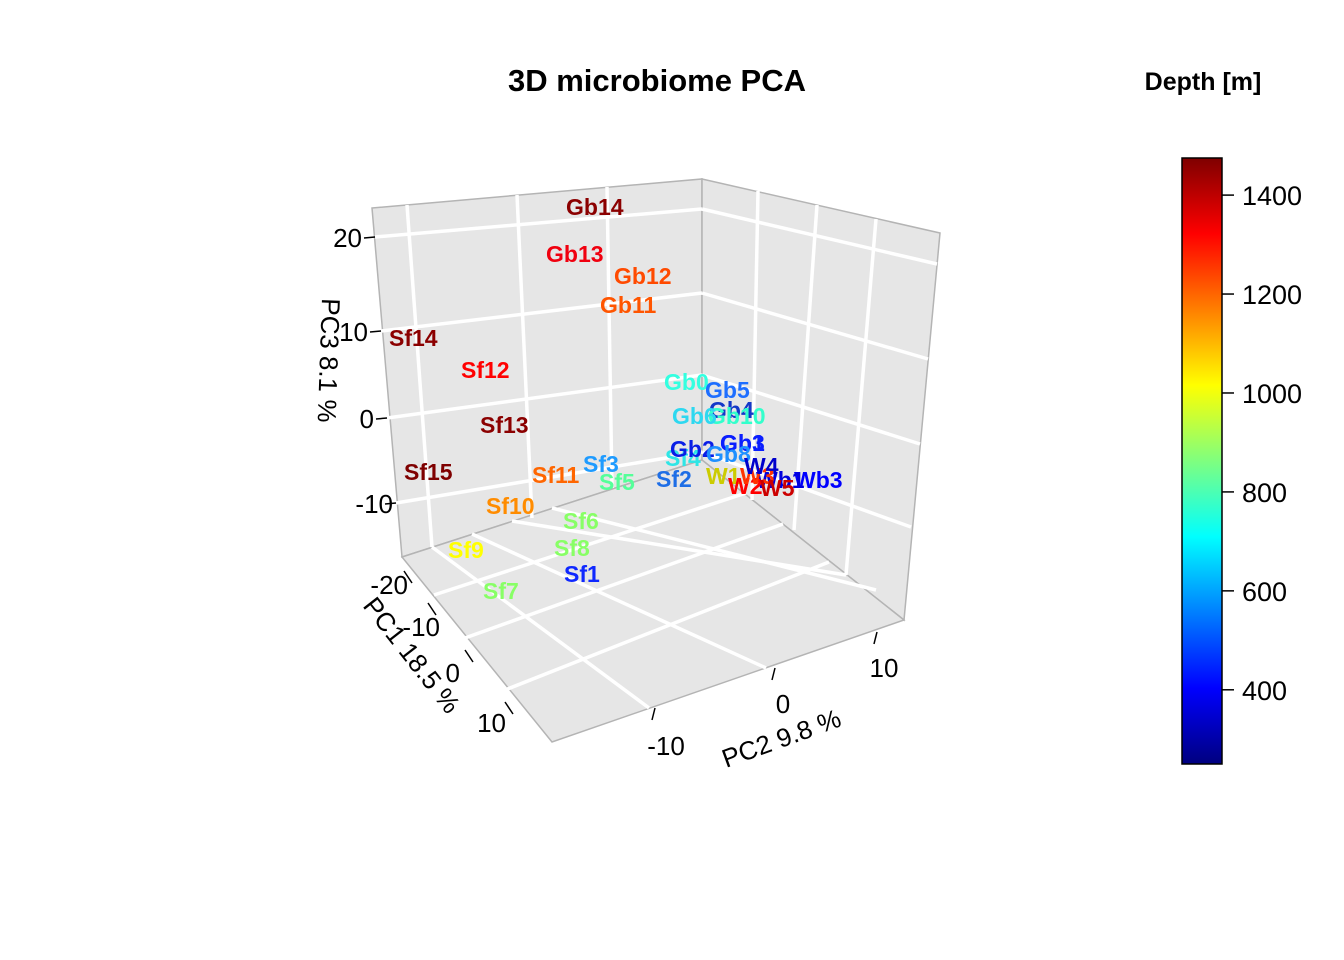 This screenshot has width=1344, height=960. What do you see at coordinates (1202, 461) in the screenshot?
I see `colorbar-gradient` at bounding box center [1202, 461].